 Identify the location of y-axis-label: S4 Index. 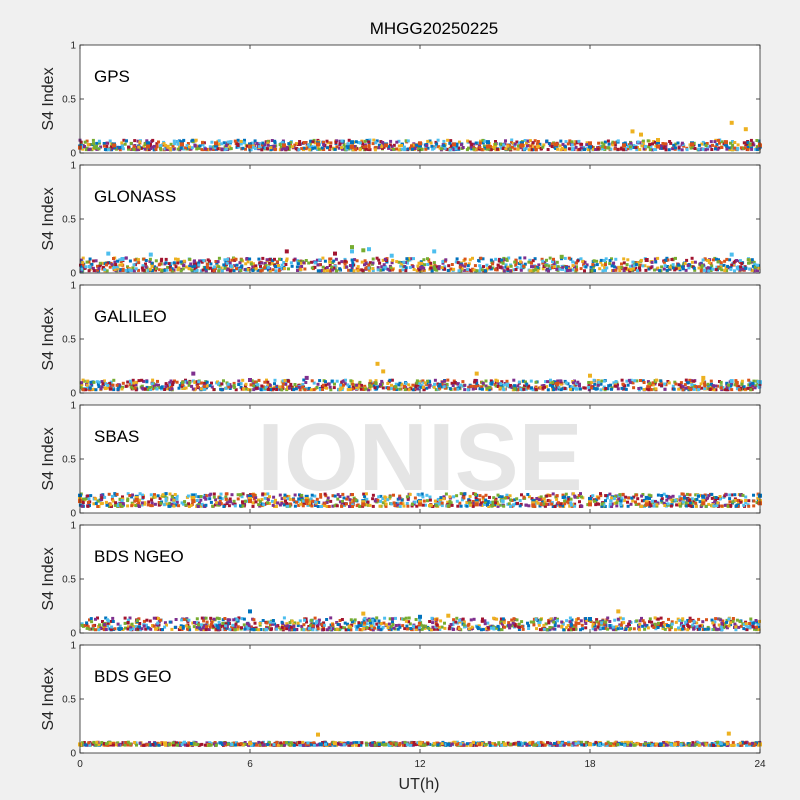
(48, 98).